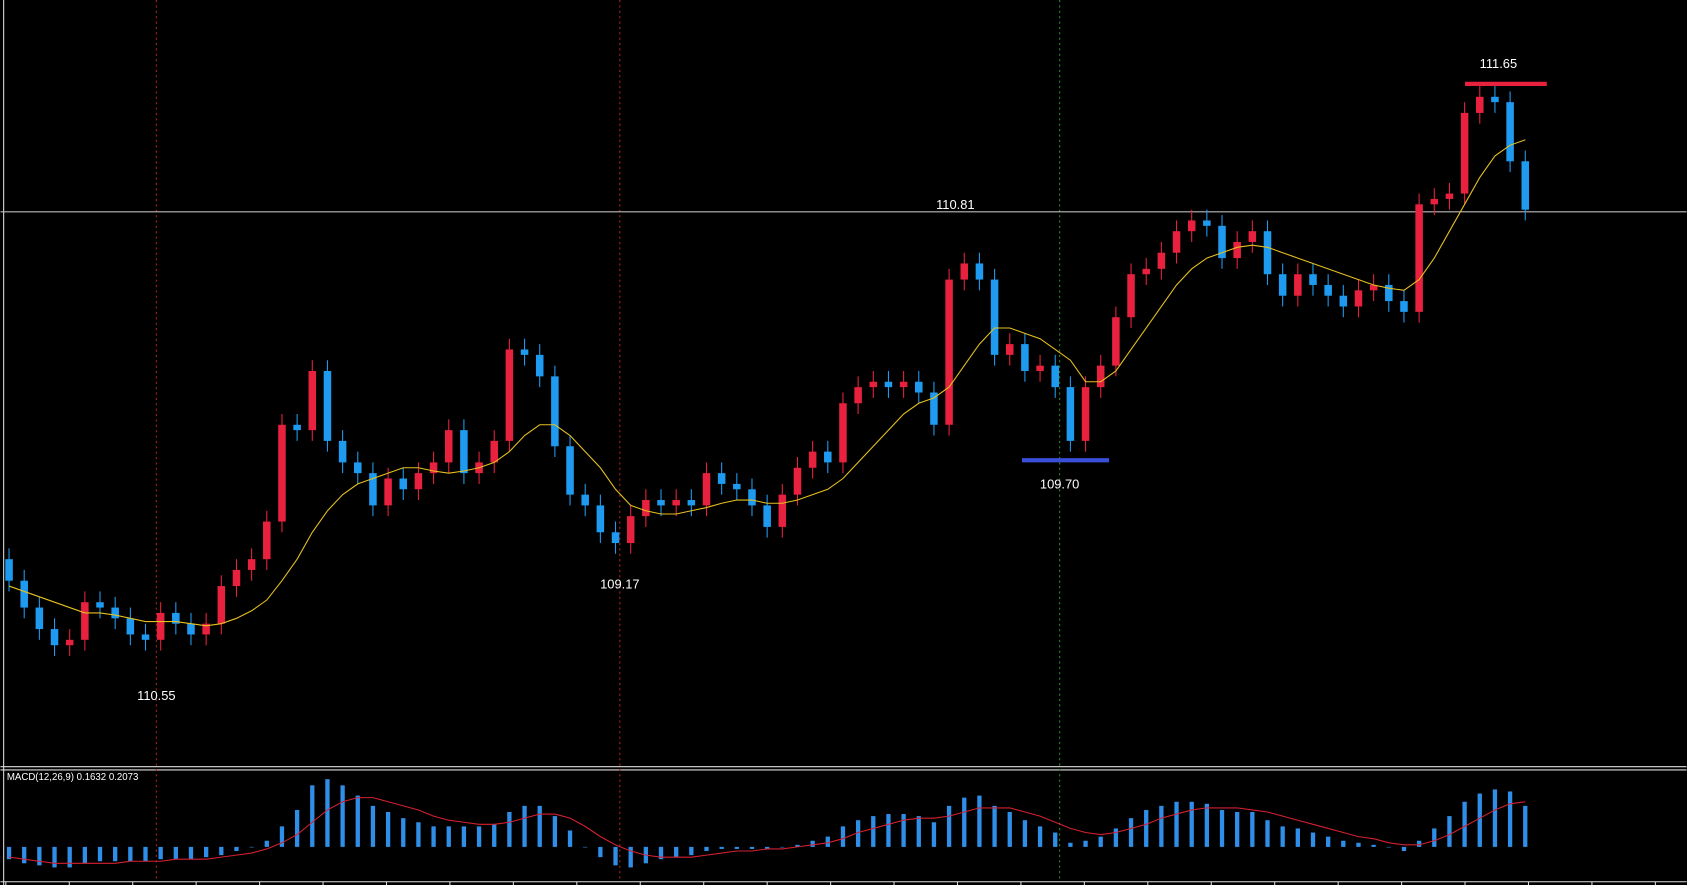 Image resolution: width=1687 pixels, height=885 pixels. I want to click on signal-line, so click(767, 830).